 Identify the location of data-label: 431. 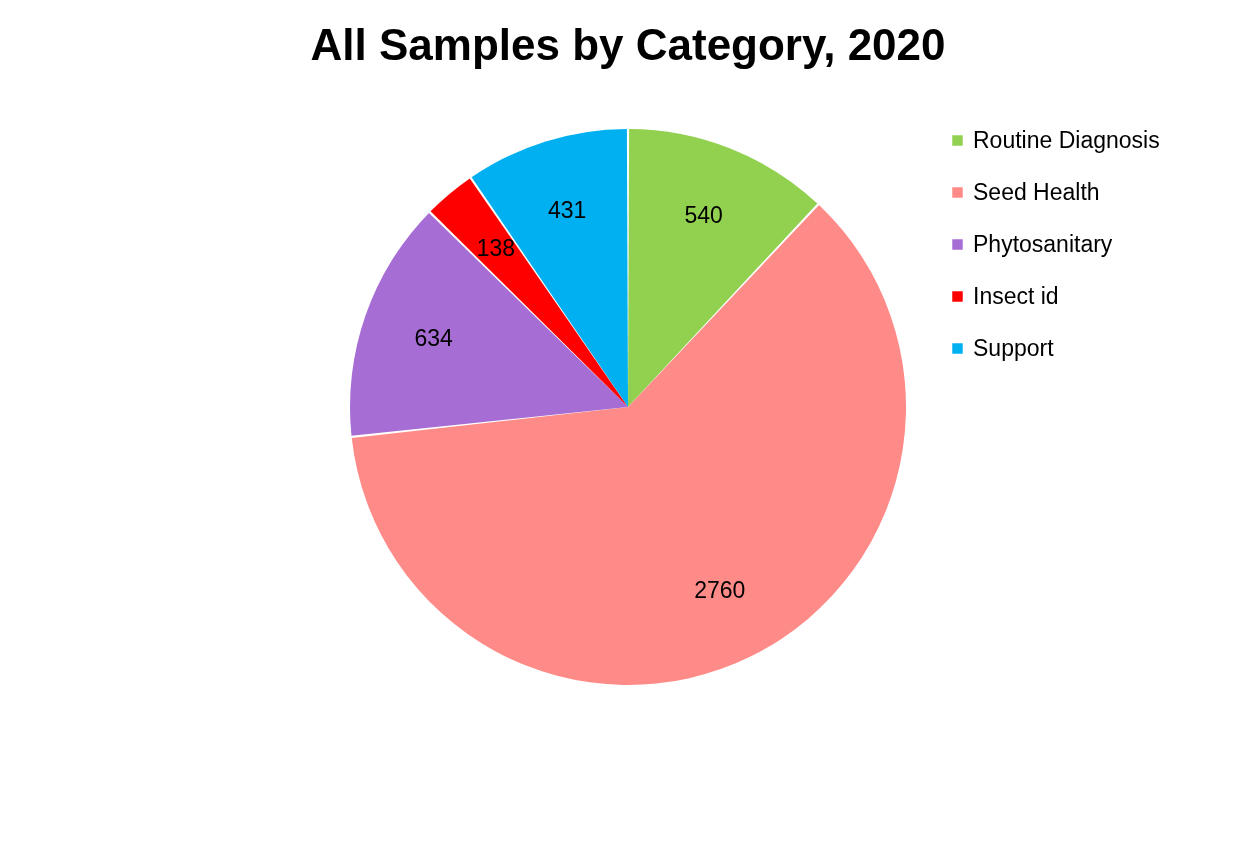
(567, 209).